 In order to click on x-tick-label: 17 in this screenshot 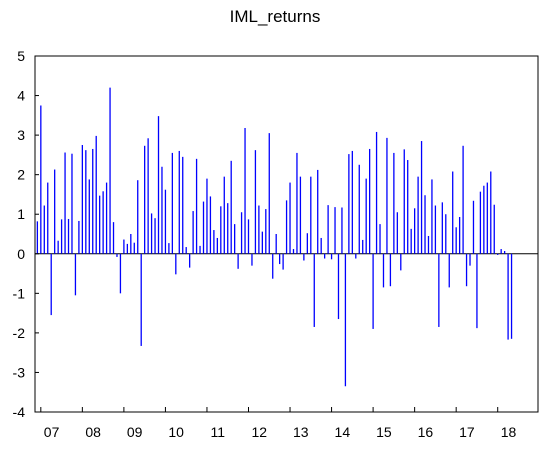, I will do `click(467, 432)`.